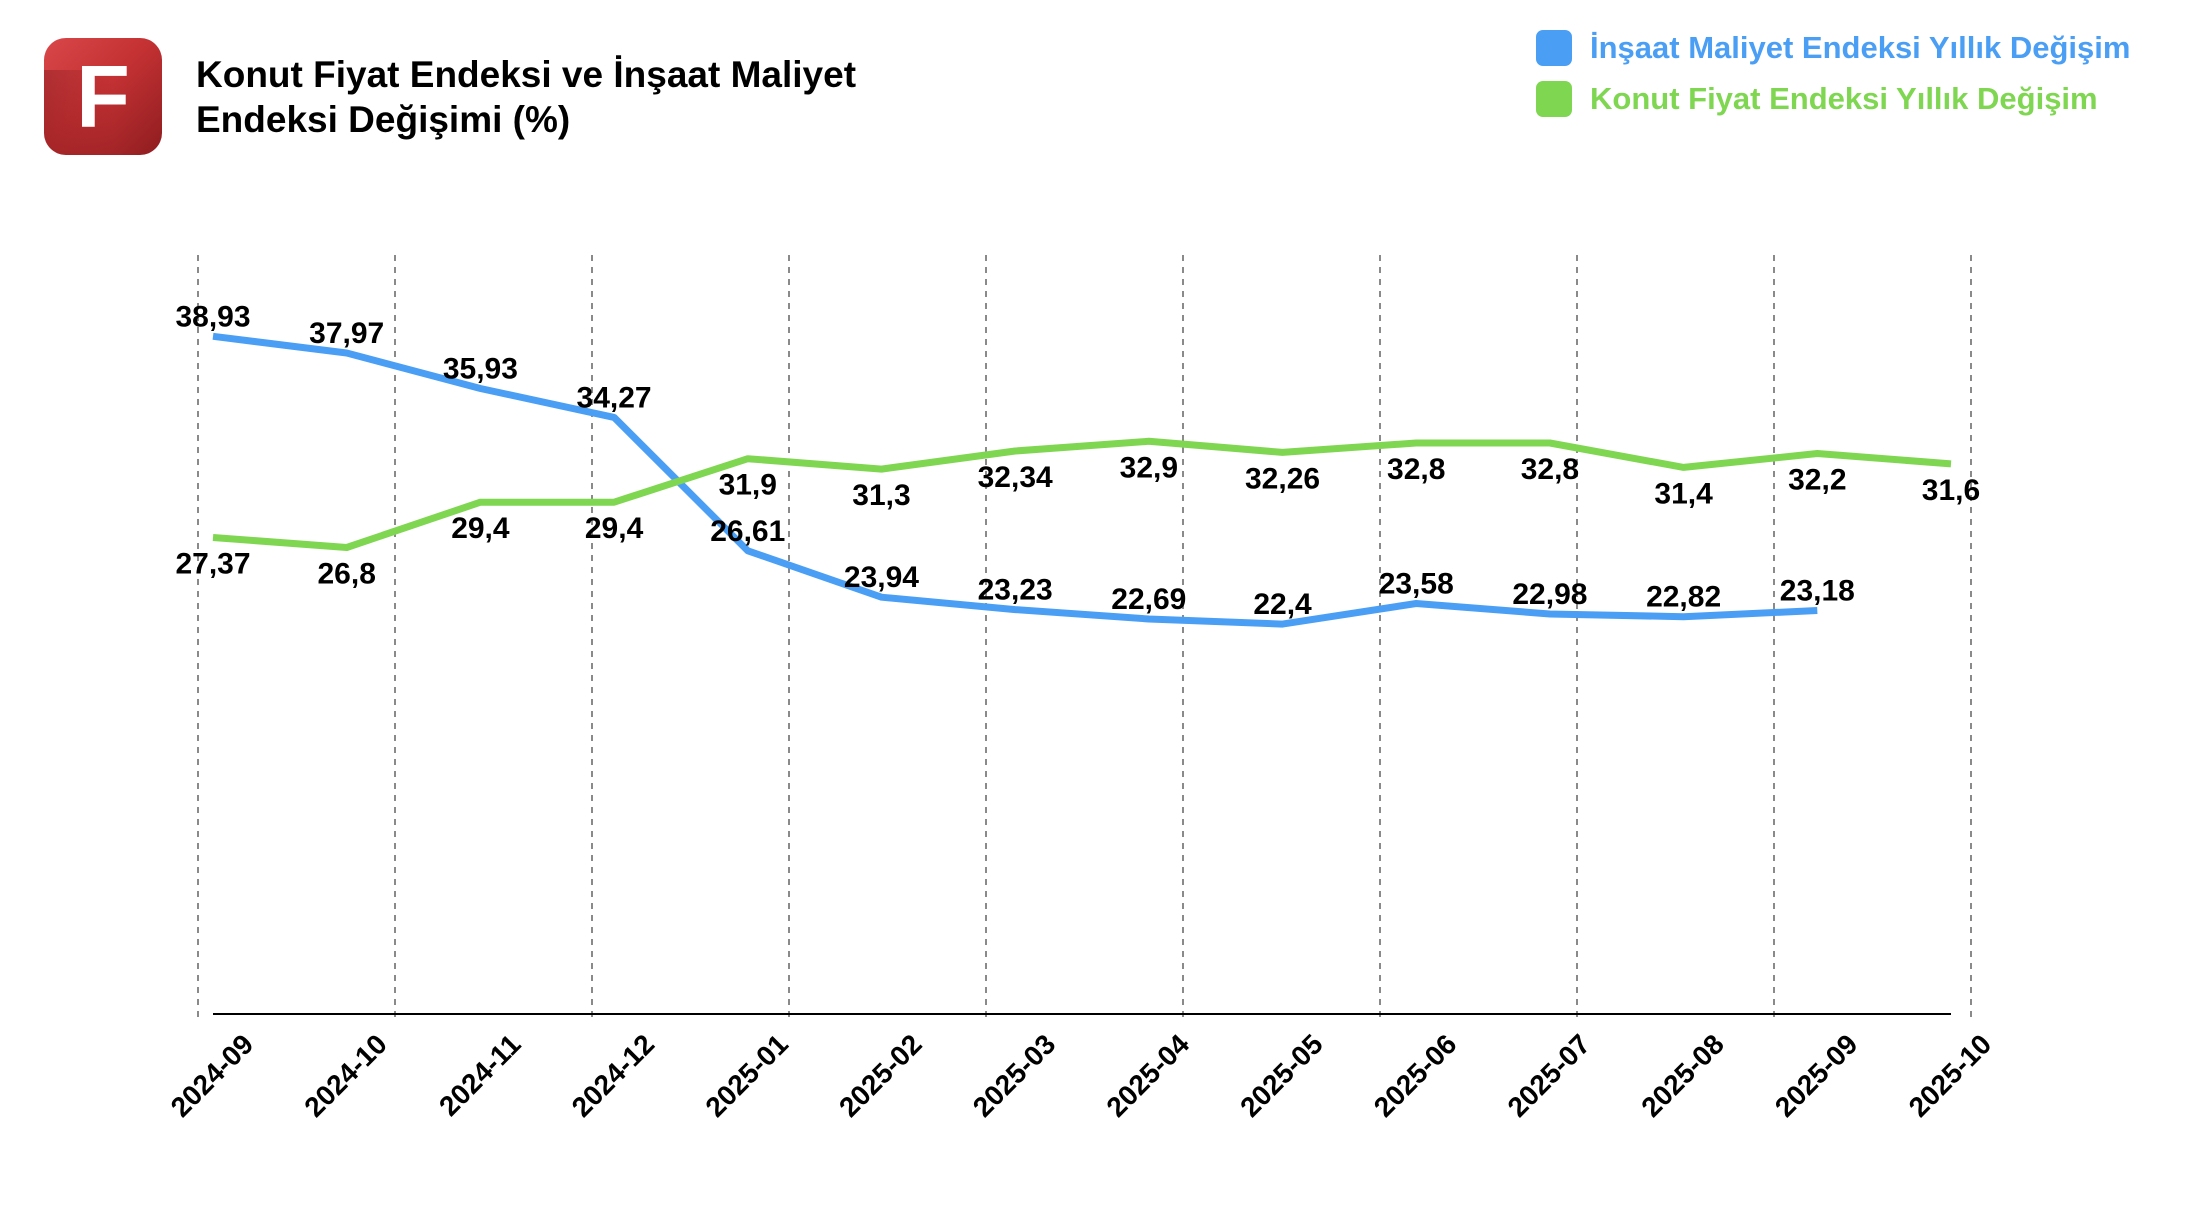 This screenshot has width=2202, height=1228. I want to click on data-label: 27,37, so click(212, 564).